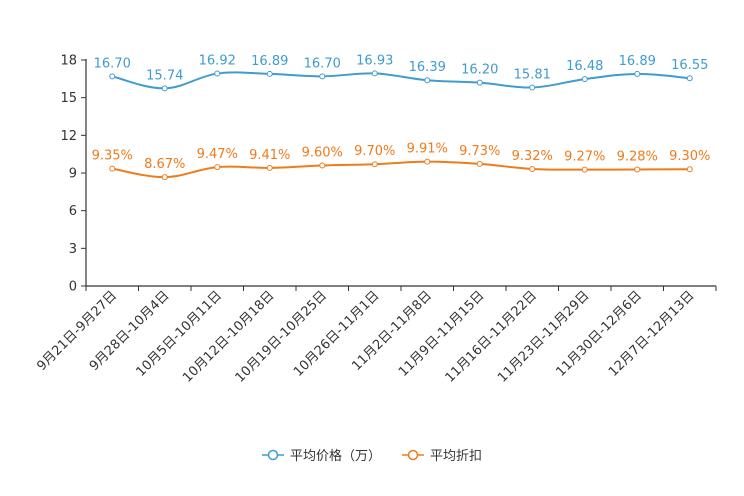 Image resolution: width=744 pixels, height=496 pixels. I want to click on legend-label: 平均价格（万）, so click(335, 456).